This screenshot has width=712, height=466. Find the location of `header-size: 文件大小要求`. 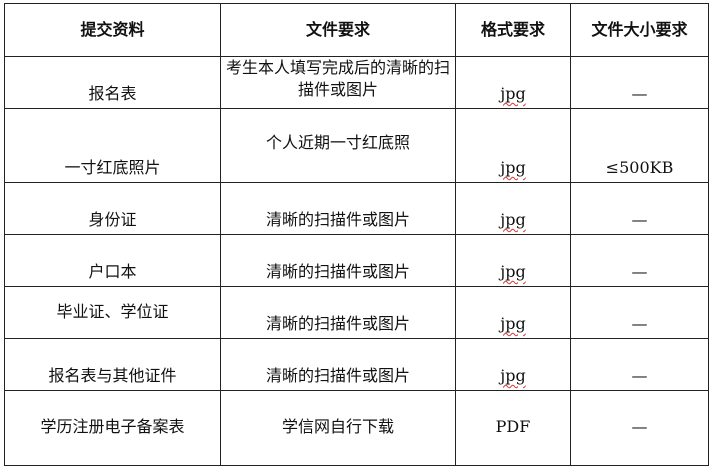

header-size: 文件大小要求 is located at coordinates (639, 30).